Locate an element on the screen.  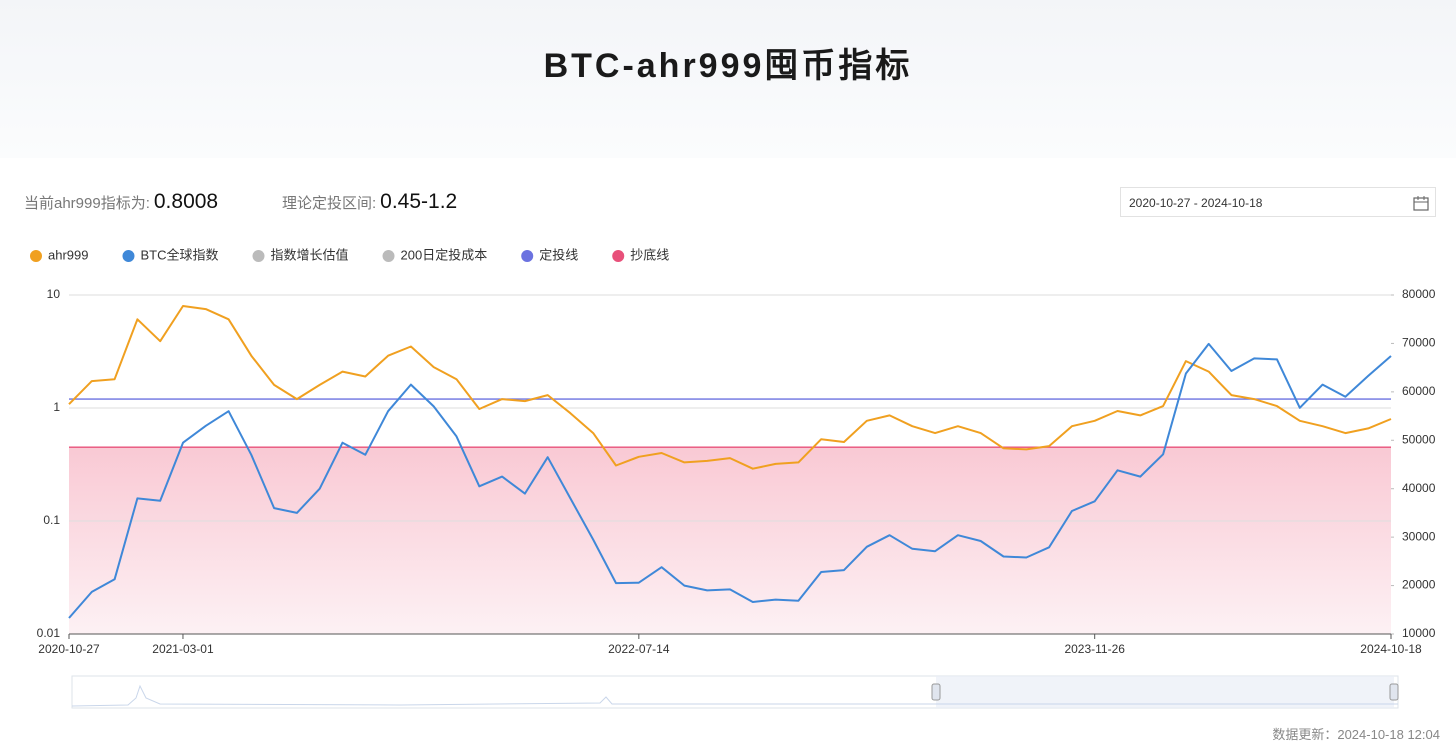
y2-tick-label: 50000 is located at coordinates (1419, 439).